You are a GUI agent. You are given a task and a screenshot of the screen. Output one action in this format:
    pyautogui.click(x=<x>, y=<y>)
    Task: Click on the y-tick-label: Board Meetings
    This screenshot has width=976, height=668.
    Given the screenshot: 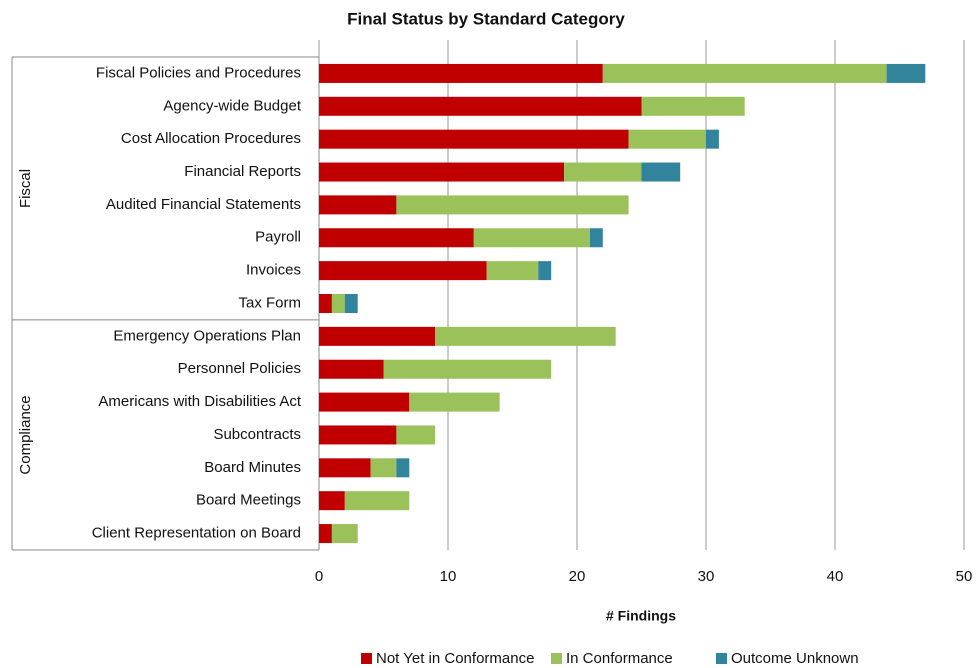 What is the action you would take?
    pyautogui.click(x=248, y=500)
    